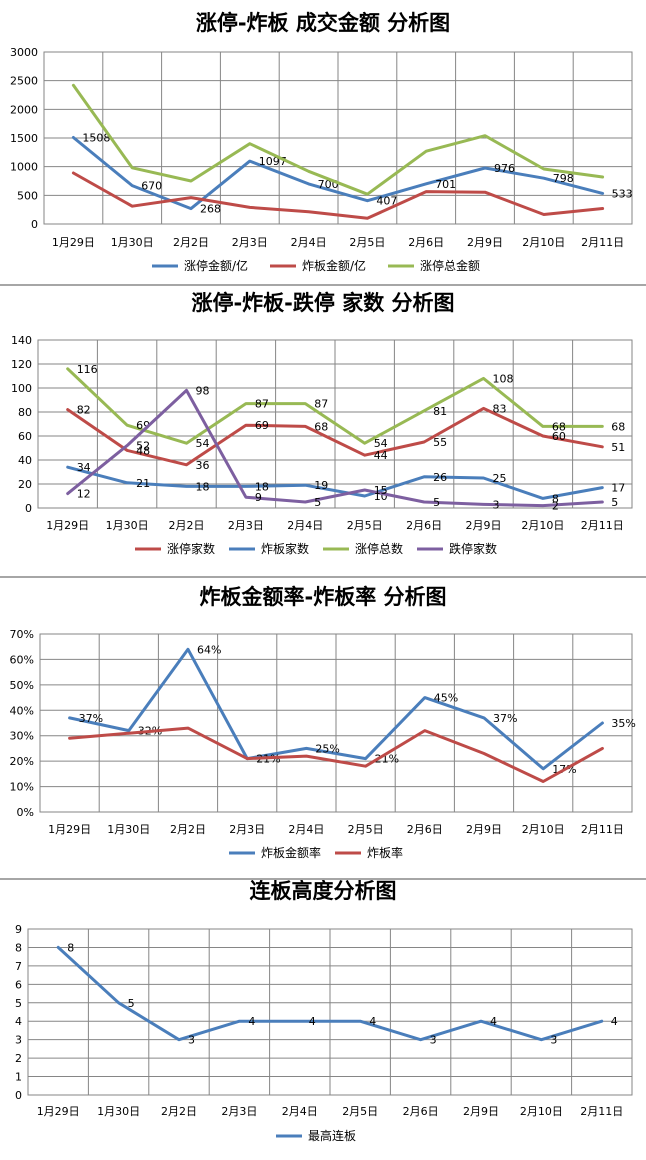 The height and width of the screenshot is (1160, 646). Describe the element at coordinates (91, 718) in the screenshot. I see `data-label: 37%` at that location.